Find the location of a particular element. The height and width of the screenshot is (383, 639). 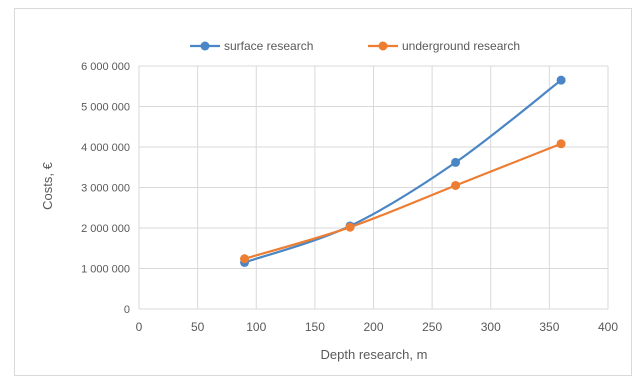

y-tick-label: 2 000 000 is located at coordinates (105, 229).